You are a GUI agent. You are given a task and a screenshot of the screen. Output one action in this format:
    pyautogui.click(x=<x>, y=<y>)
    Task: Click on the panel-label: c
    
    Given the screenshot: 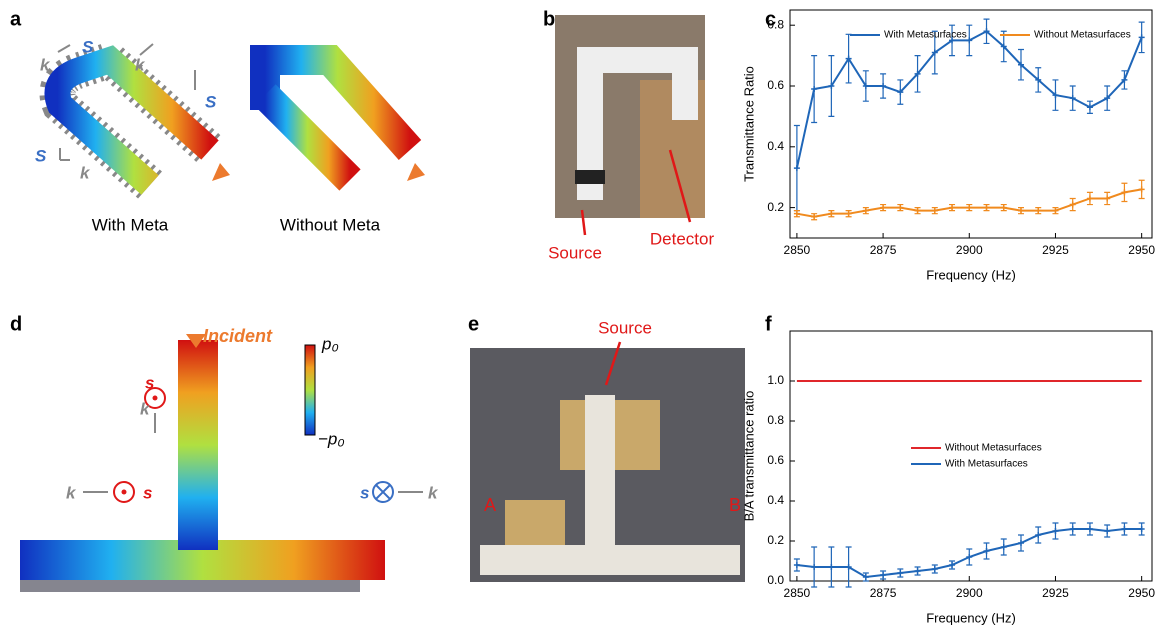 What is the action you would take?
    pyautogui.click(x=770, y=19)
    